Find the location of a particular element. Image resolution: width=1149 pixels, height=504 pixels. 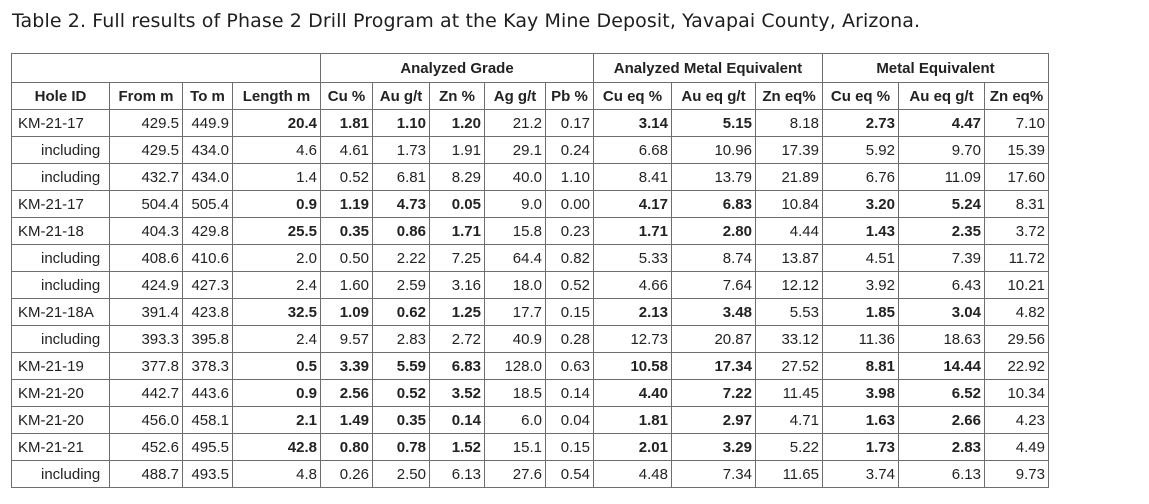

au-cell: 0.62 is located at coordinates (401, 312).